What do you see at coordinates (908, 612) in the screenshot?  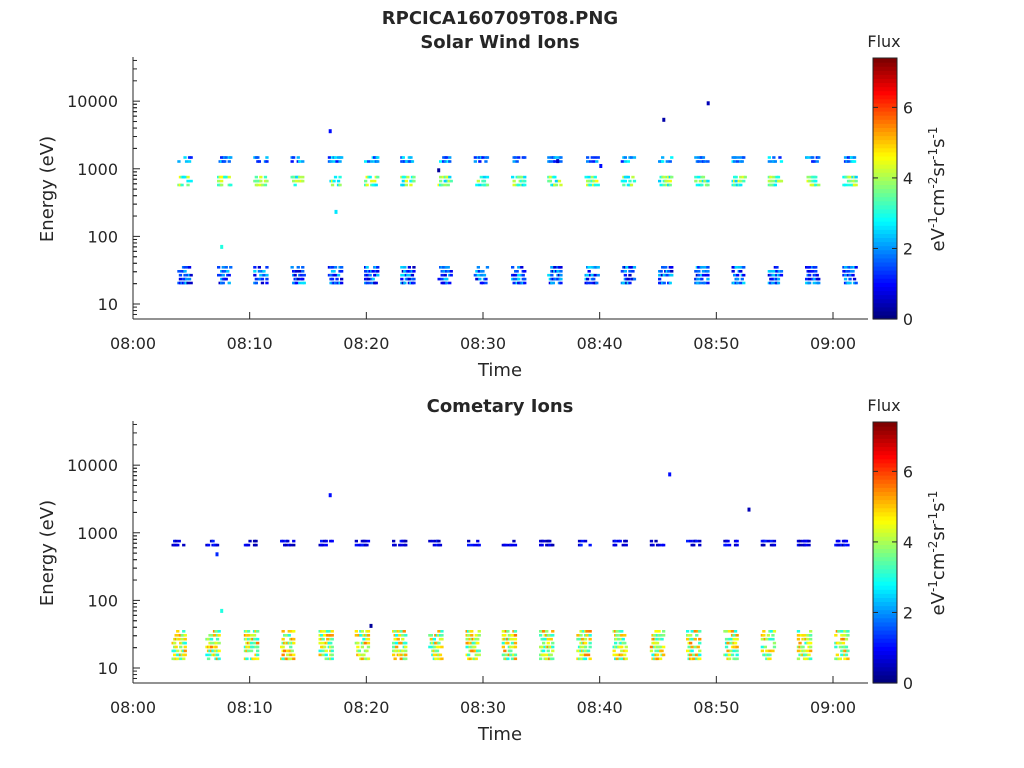 I see `colorbar-tick-label: 2` at bounding box center [908, 612].